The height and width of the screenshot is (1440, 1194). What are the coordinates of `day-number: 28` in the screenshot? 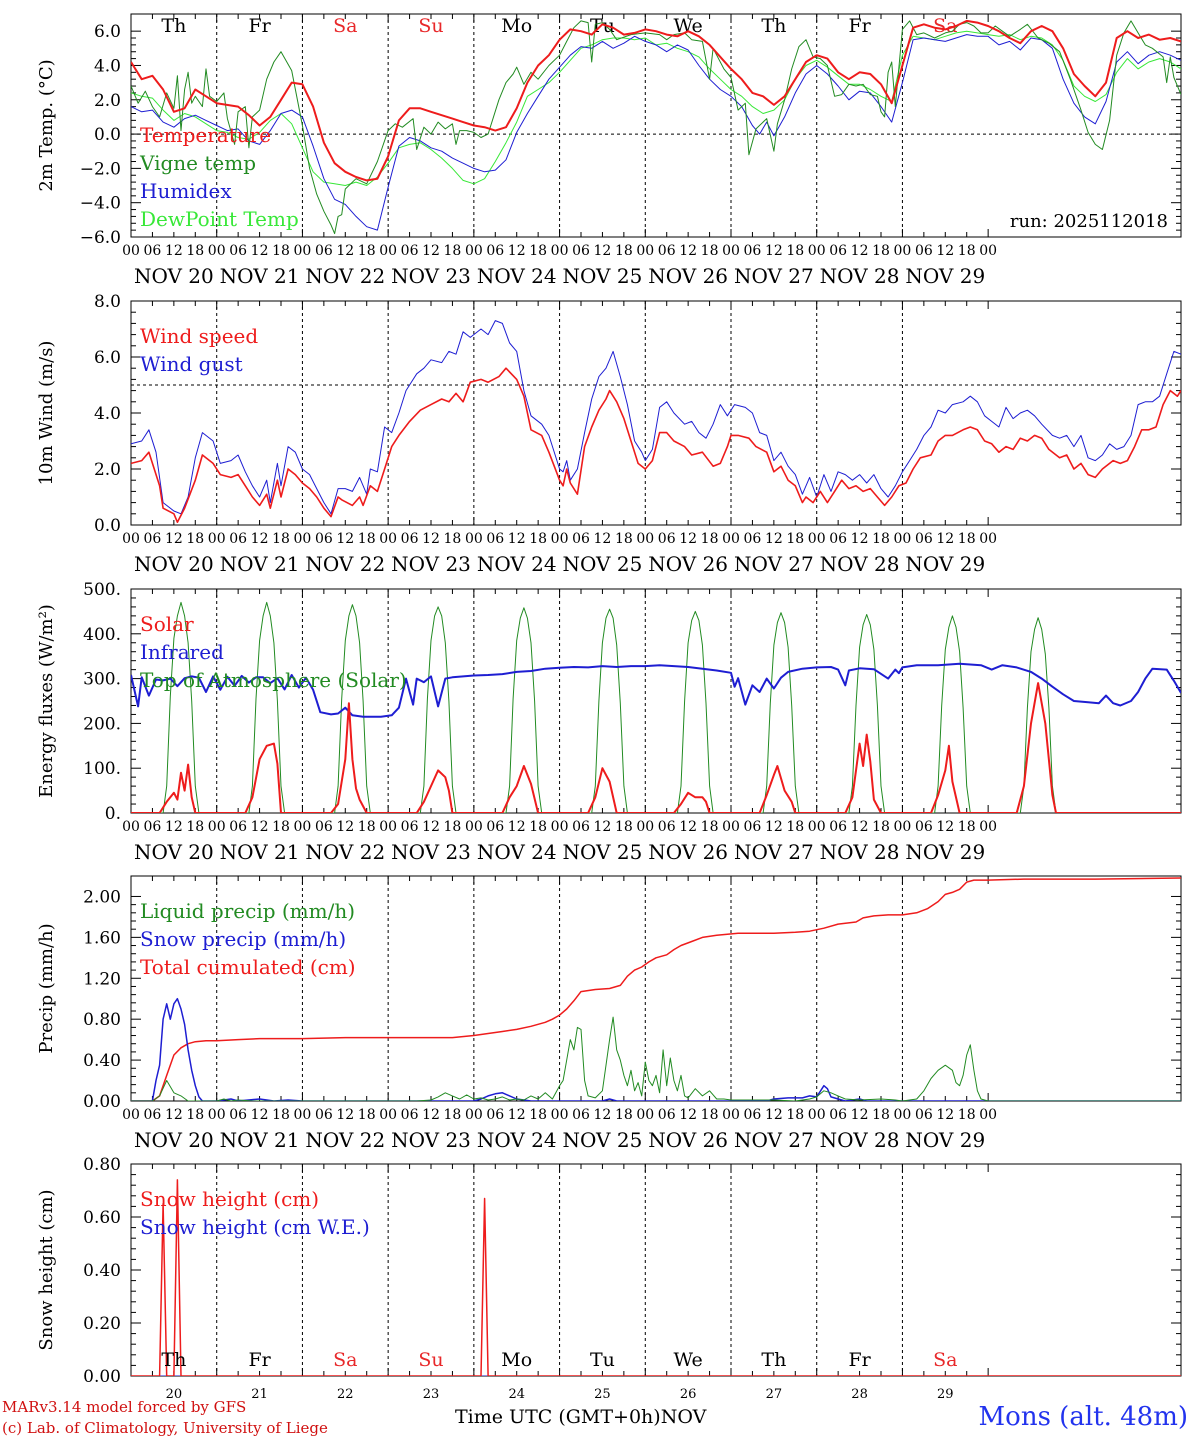 It's located at (859, 1394).